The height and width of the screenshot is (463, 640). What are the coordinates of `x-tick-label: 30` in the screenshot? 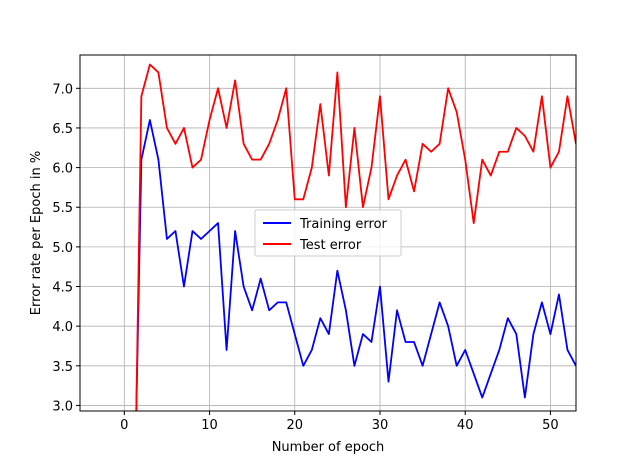 It's located at (380, 425).